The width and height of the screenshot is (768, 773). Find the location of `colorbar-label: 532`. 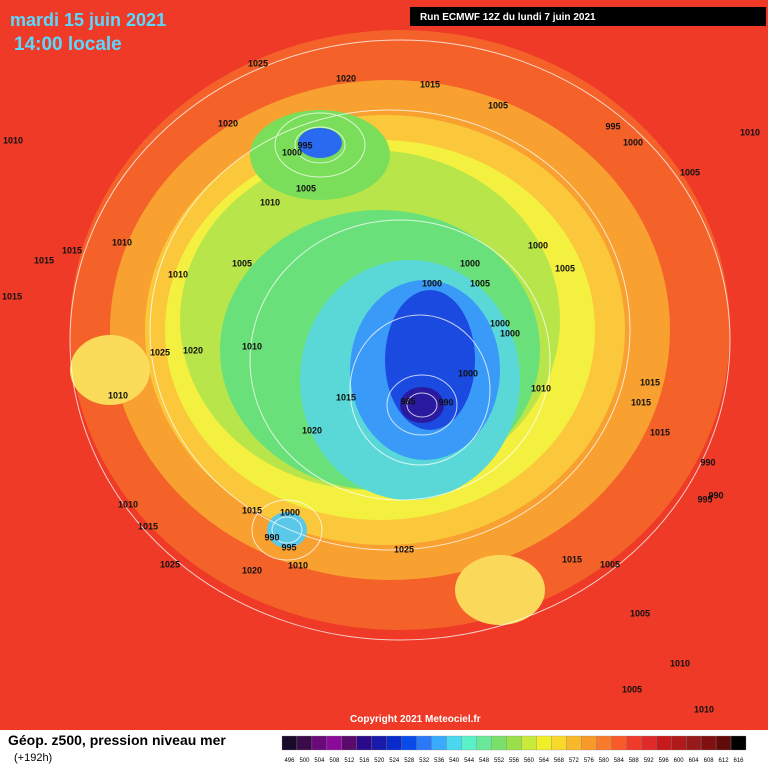

colorbar-label: 532 is located at coordinates (424, 761).